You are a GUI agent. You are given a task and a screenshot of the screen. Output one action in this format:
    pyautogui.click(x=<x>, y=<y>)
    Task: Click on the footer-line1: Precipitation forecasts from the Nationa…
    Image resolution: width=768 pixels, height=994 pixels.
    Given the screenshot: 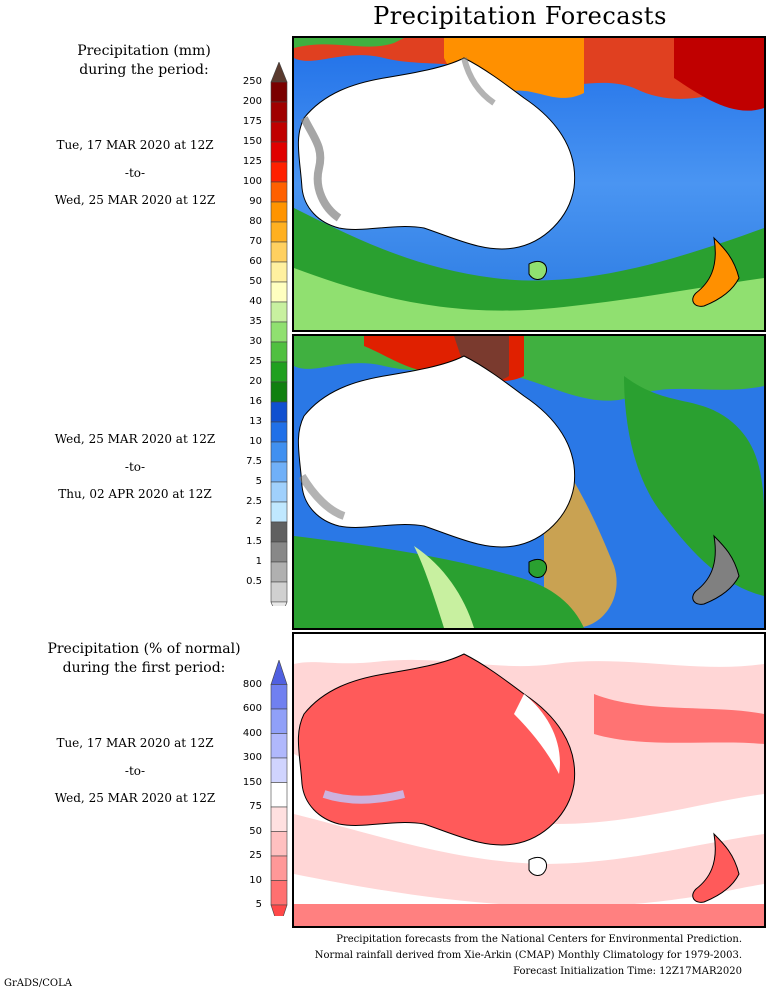 What is the action you would take?
    pyautogui.click(x=539, y=939)
    